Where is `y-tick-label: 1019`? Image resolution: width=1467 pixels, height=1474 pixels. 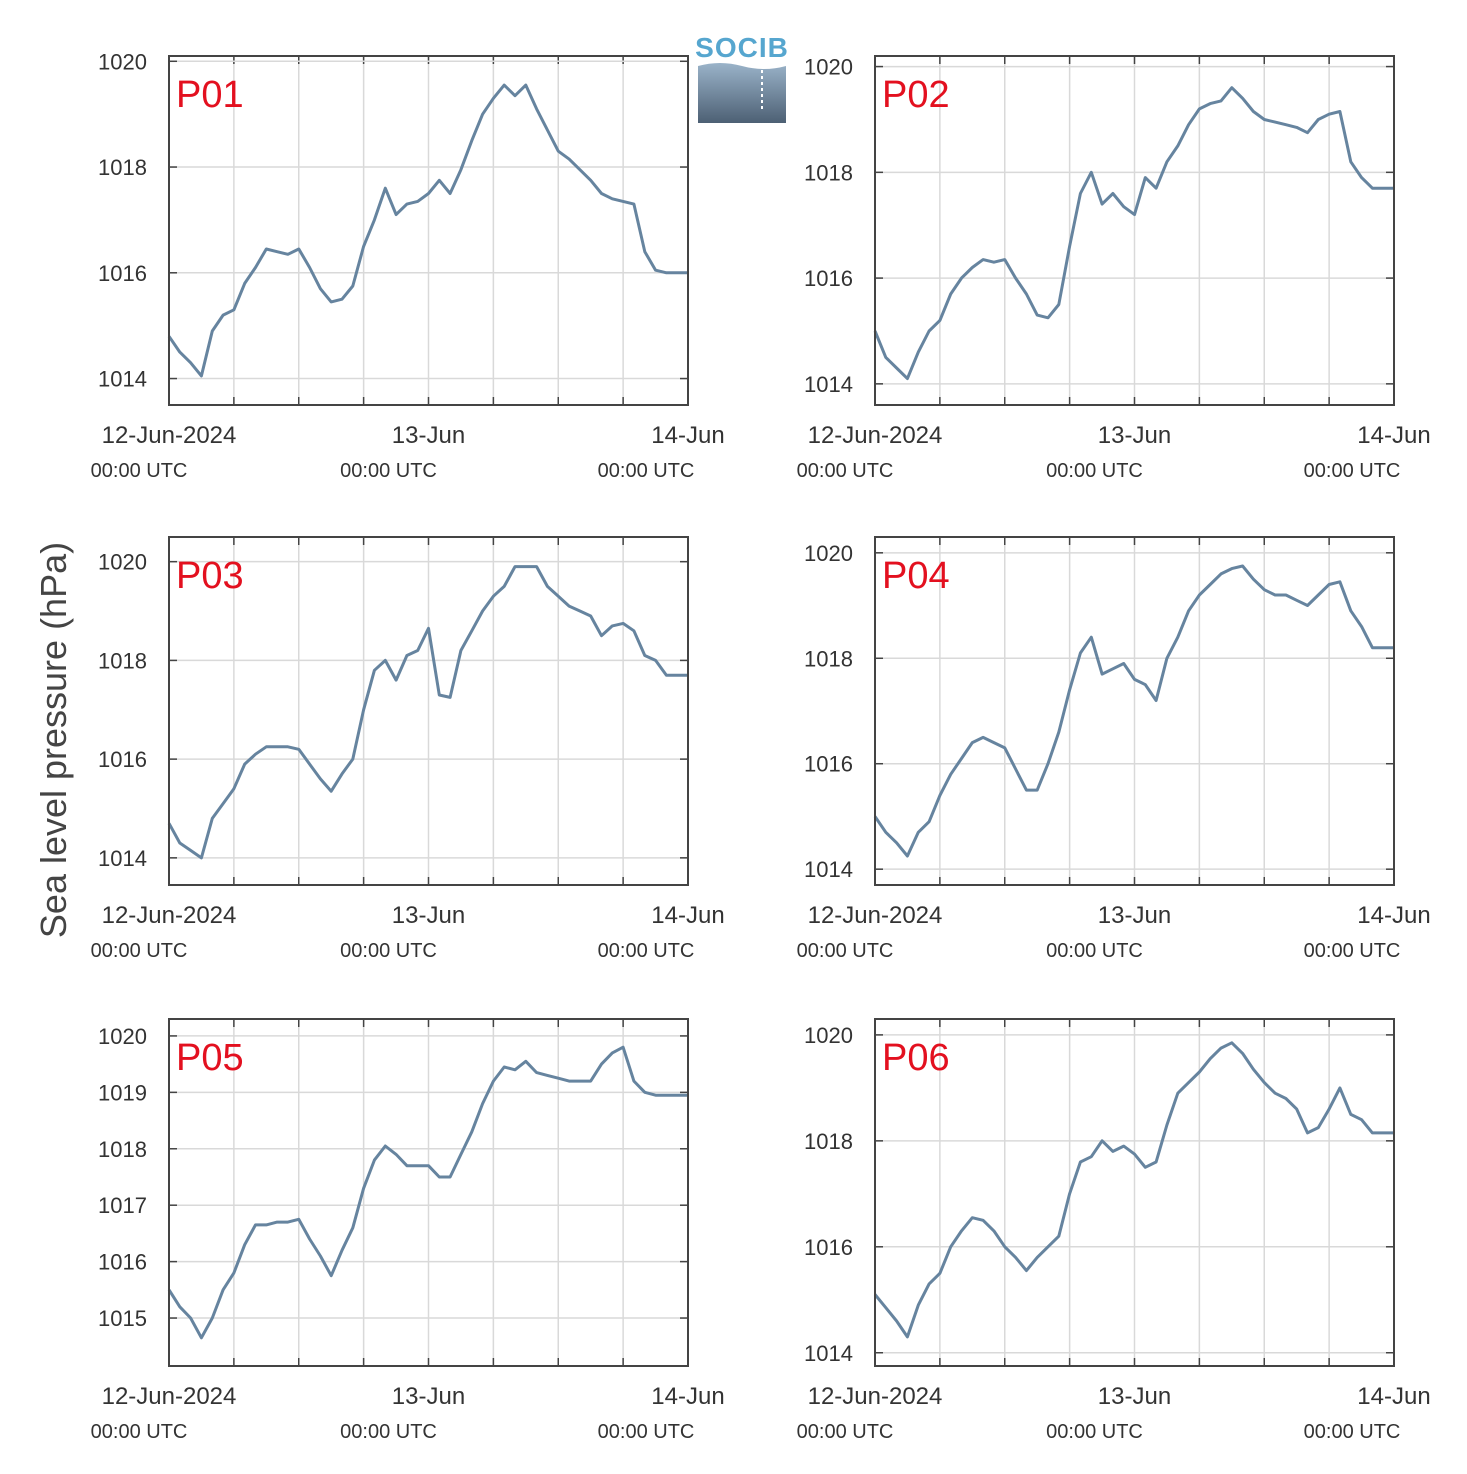 y-tick-label: 1019 is located at coordinates (122, 1092).